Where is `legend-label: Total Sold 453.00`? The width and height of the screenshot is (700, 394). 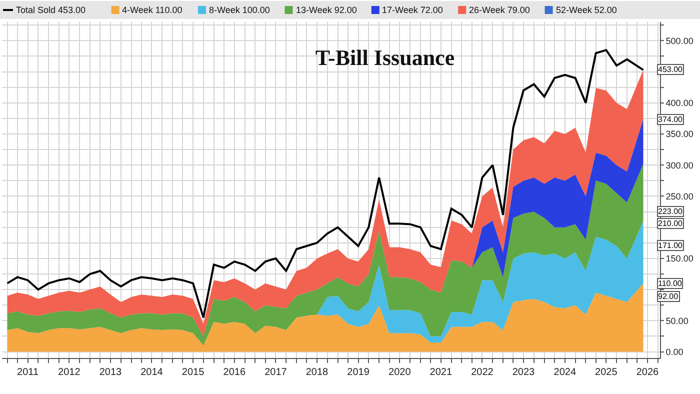
legend-label: Total Sold 453.00 is located at coordinates (51, 10).